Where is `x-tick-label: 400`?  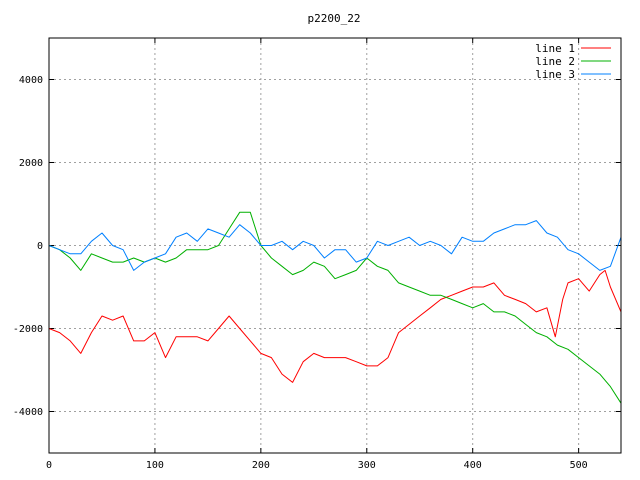 x-tick-label: 400 is located at coordinates (473, 465).